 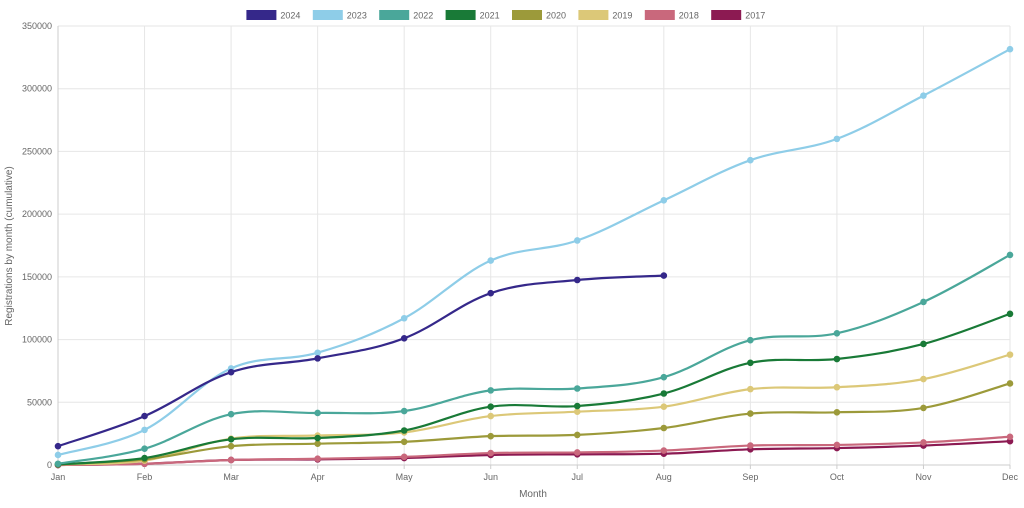 I want to click on legend-item-2020: 2020, so click(x=539, y=15).